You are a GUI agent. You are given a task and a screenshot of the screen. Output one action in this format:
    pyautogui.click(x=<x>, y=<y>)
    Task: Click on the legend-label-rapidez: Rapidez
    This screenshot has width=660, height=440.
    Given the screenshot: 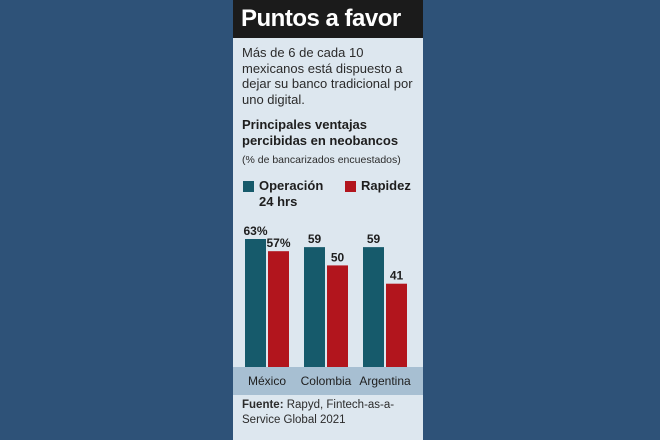 What is the action you would take?
    pyautogui.click(x=386, y=185)
    